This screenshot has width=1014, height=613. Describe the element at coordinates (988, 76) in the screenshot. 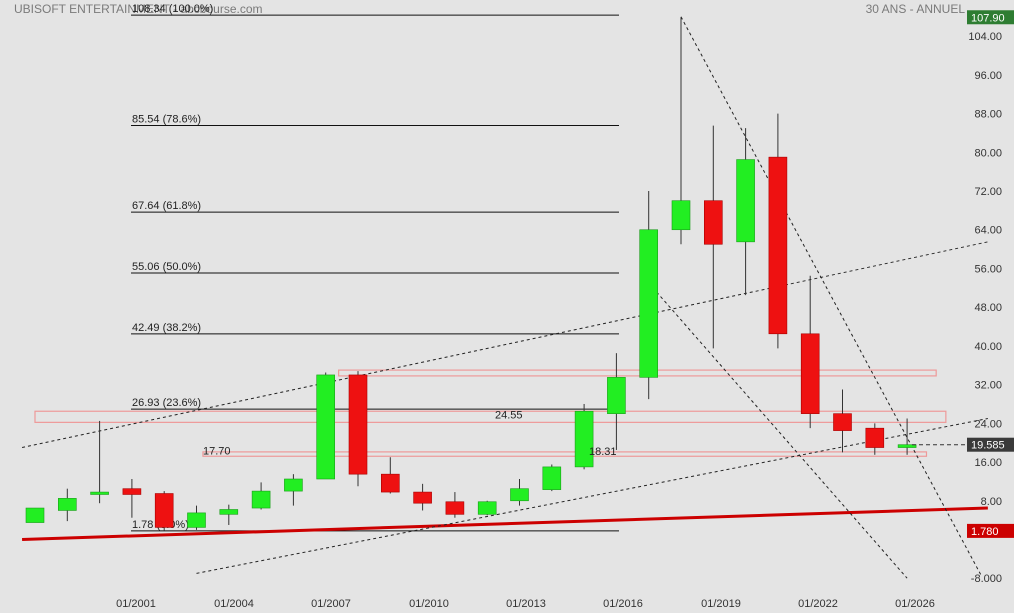

I see `y-tick-label: 96.00` at that location.